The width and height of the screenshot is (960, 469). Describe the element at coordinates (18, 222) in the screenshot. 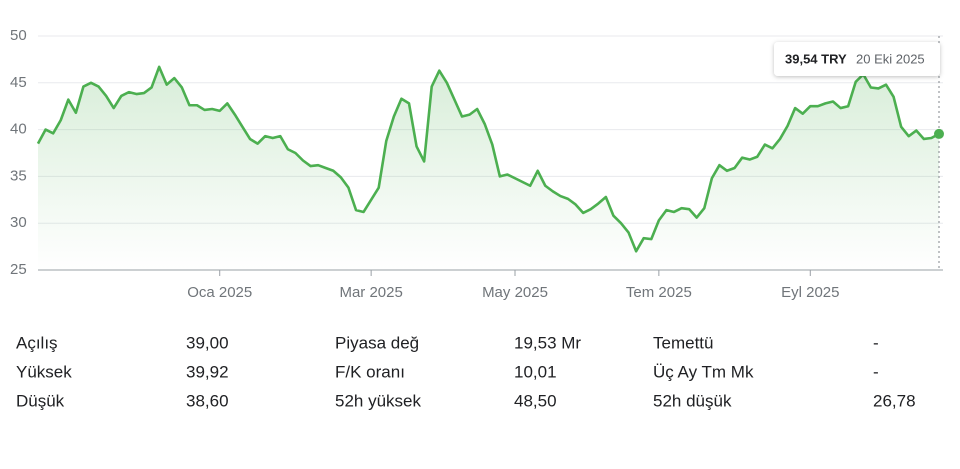

I see `y-tick-label: 30` at that location.